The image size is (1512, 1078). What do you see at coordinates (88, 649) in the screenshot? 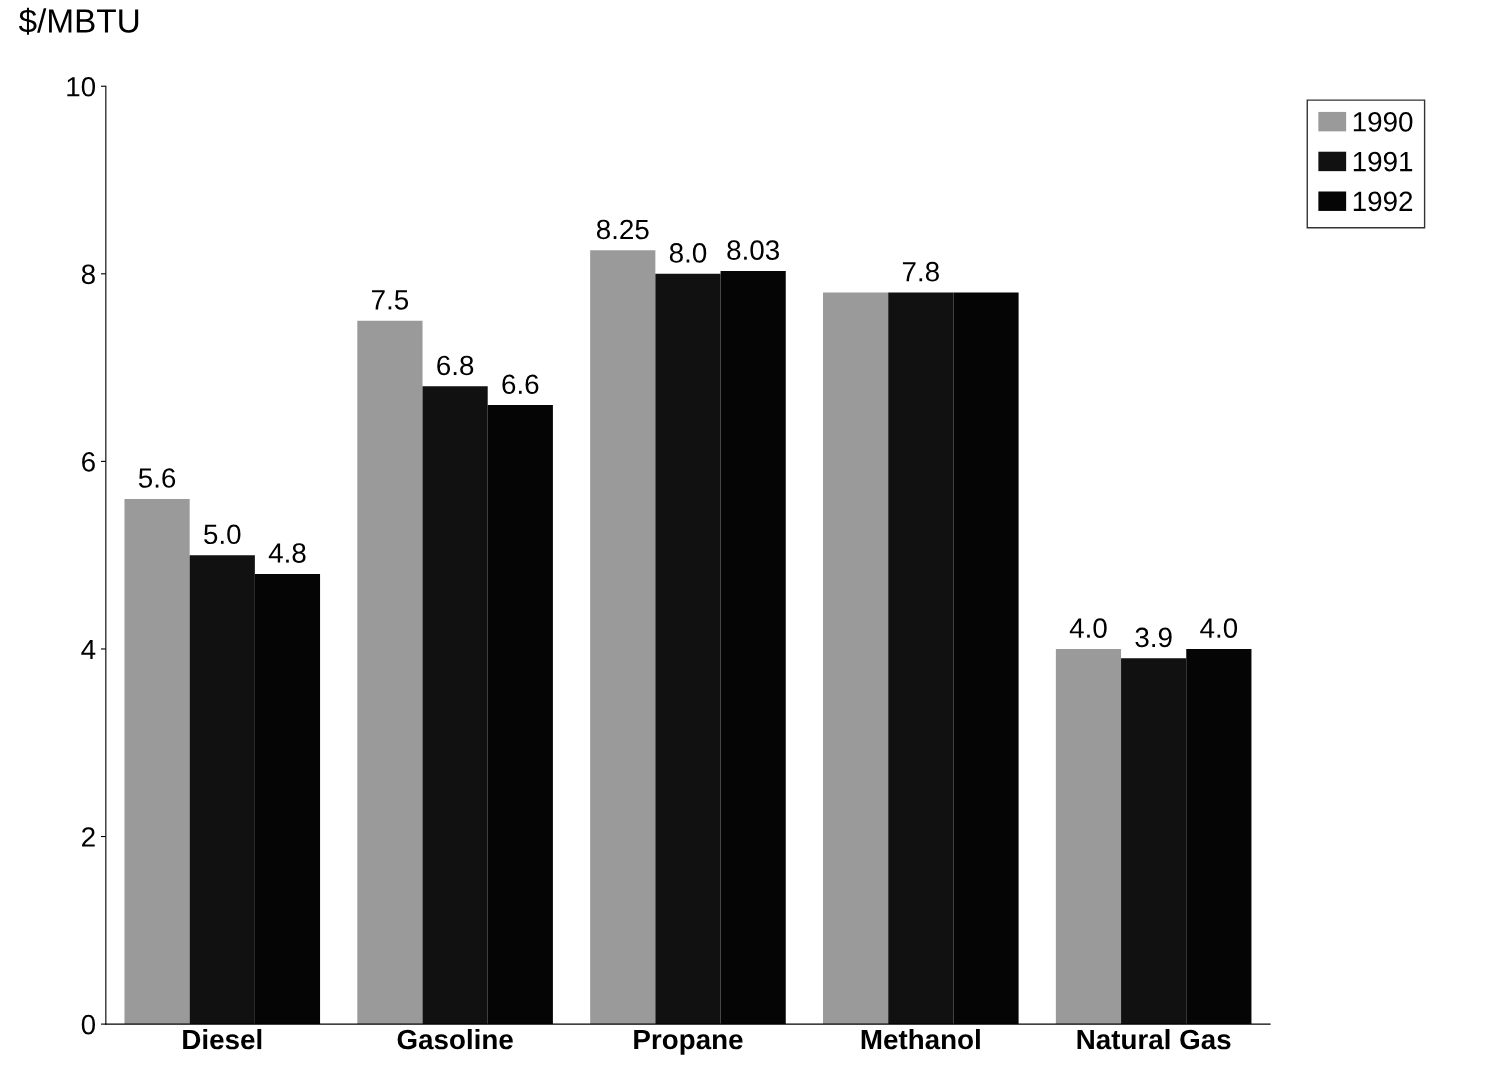
I see `y-tick-label: 4` at bounding box center [88, 649].